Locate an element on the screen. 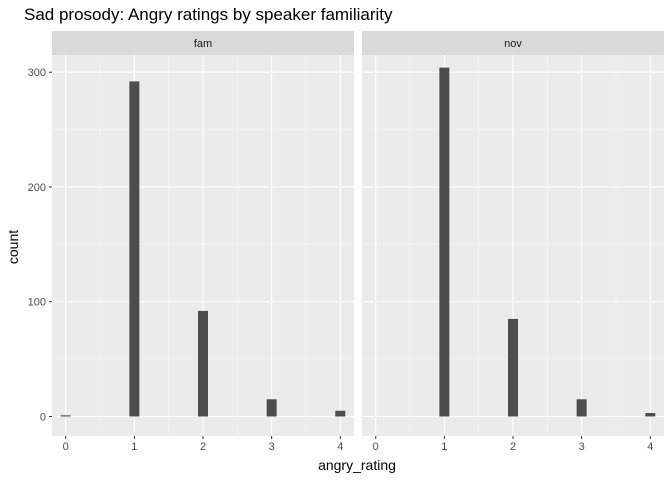 The width and height of the screenshot is (672, 480). y-tick-label: 300 is located at coordinates (37, 73).